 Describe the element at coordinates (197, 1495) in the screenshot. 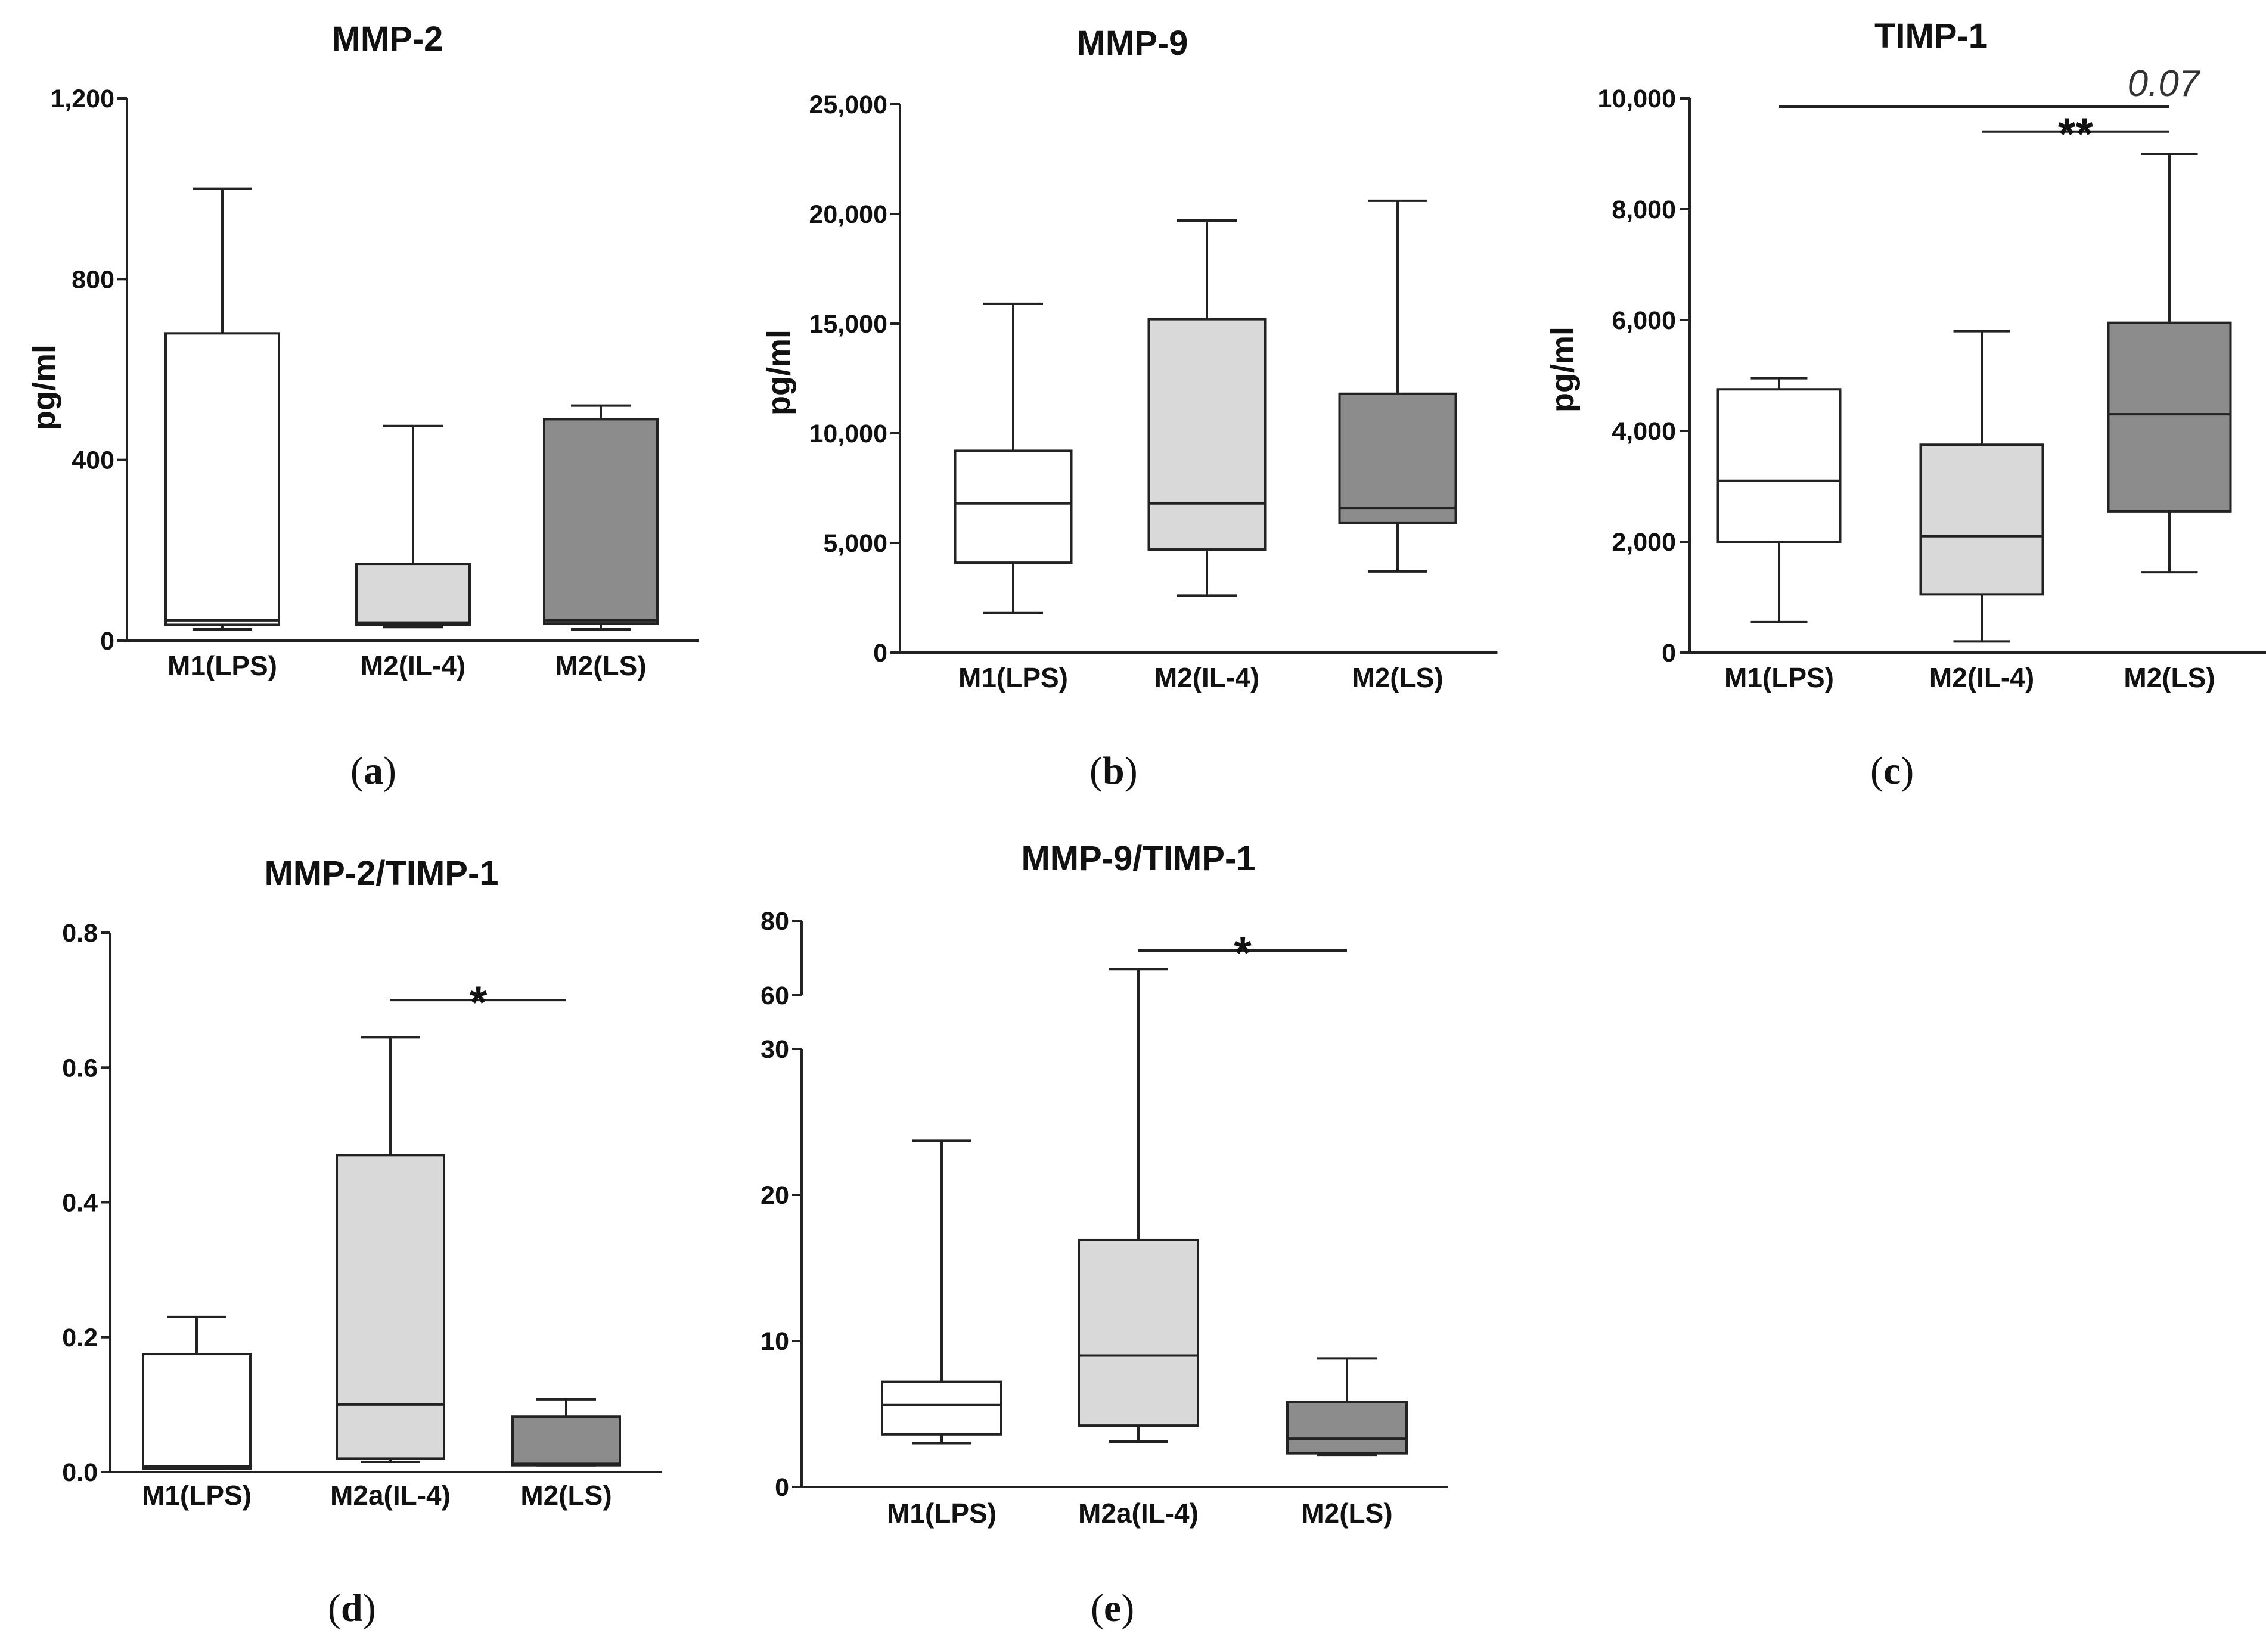

I see `chart-d-category-label: M1(LPS)` at that location.